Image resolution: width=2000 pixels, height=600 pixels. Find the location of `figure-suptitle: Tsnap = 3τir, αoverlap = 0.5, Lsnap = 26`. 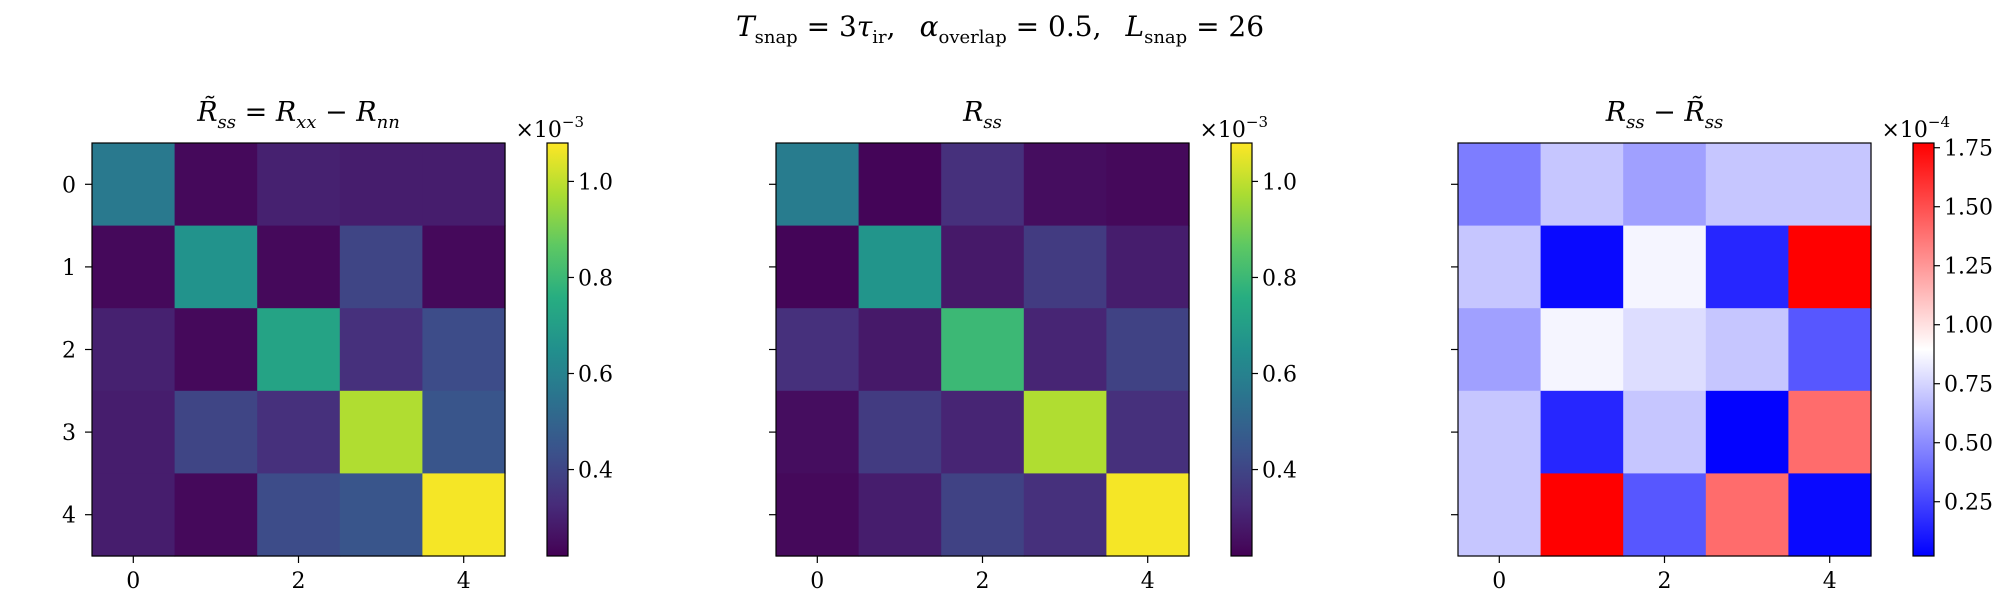

figure-suptitle: Tsnap = 3τir, αoverlap = 0.5, Lsnap = 26 is located at coordinates (1000, 29).